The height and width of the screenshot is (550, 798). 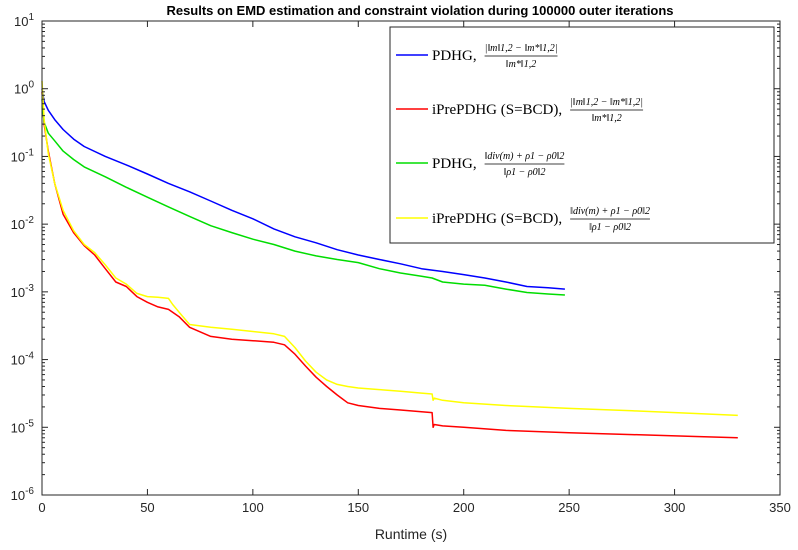 What do you see at coordinates (253, 507) in the screenshot?
I see `x-tick-label: 100` at bounding box center [253, 507].